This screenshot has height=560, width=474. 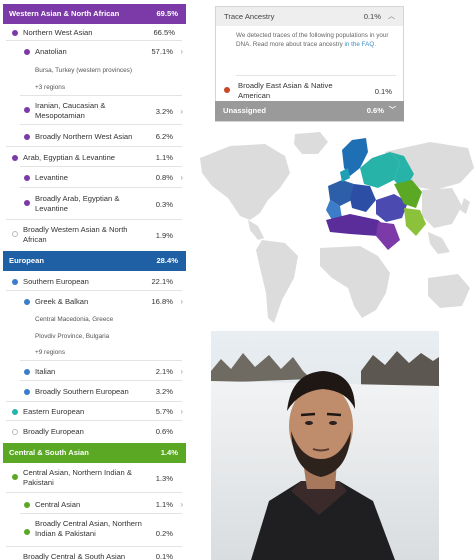 What do you see at coordinates (162, 301) in the screenshot?
I see `region-percent: 16.8%` at bounding box center [162, 301].